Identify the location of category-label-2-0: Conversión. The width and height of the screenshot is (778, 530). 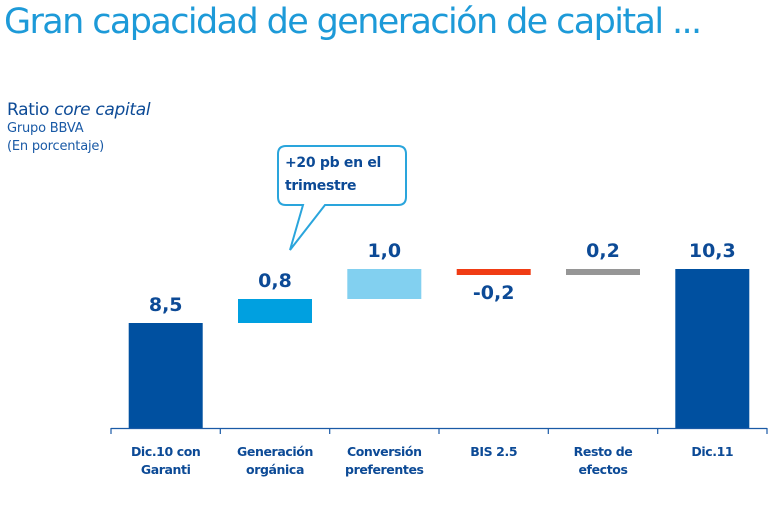
(384, 451).